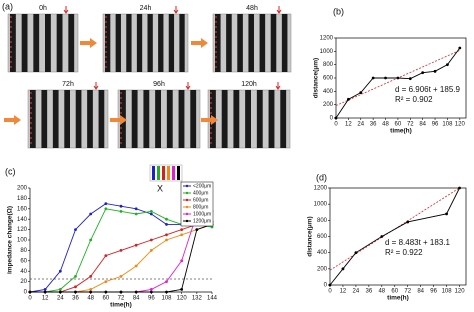  I want to click on y-tick-label: 40, so click(23, 272).